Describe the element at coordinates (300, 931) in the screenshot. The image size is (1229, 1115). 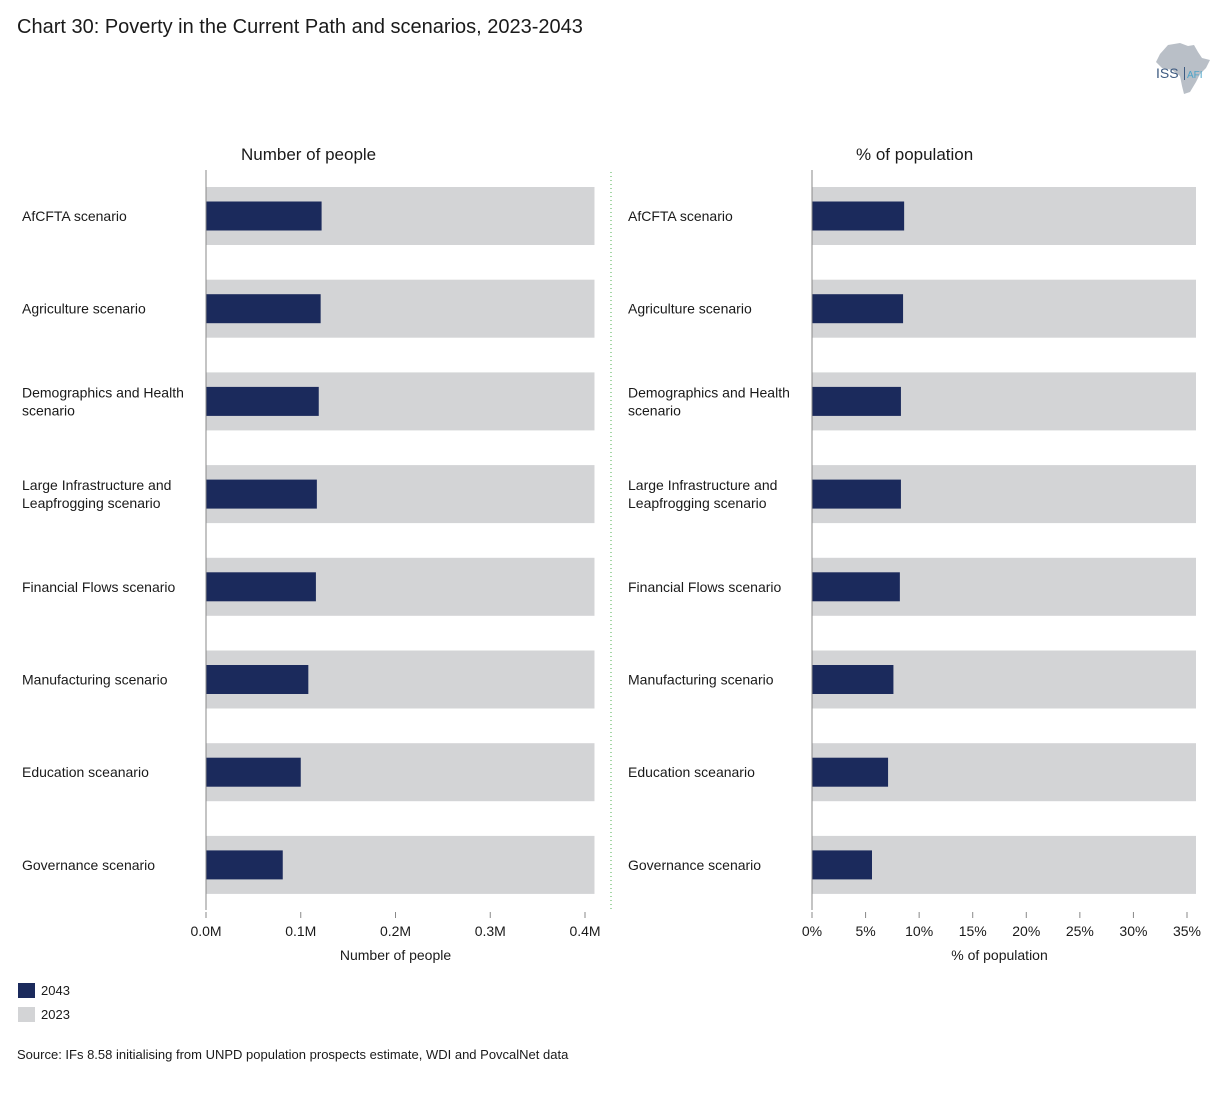
I see `x-tick-label-people-1: 0.1M` at that location.